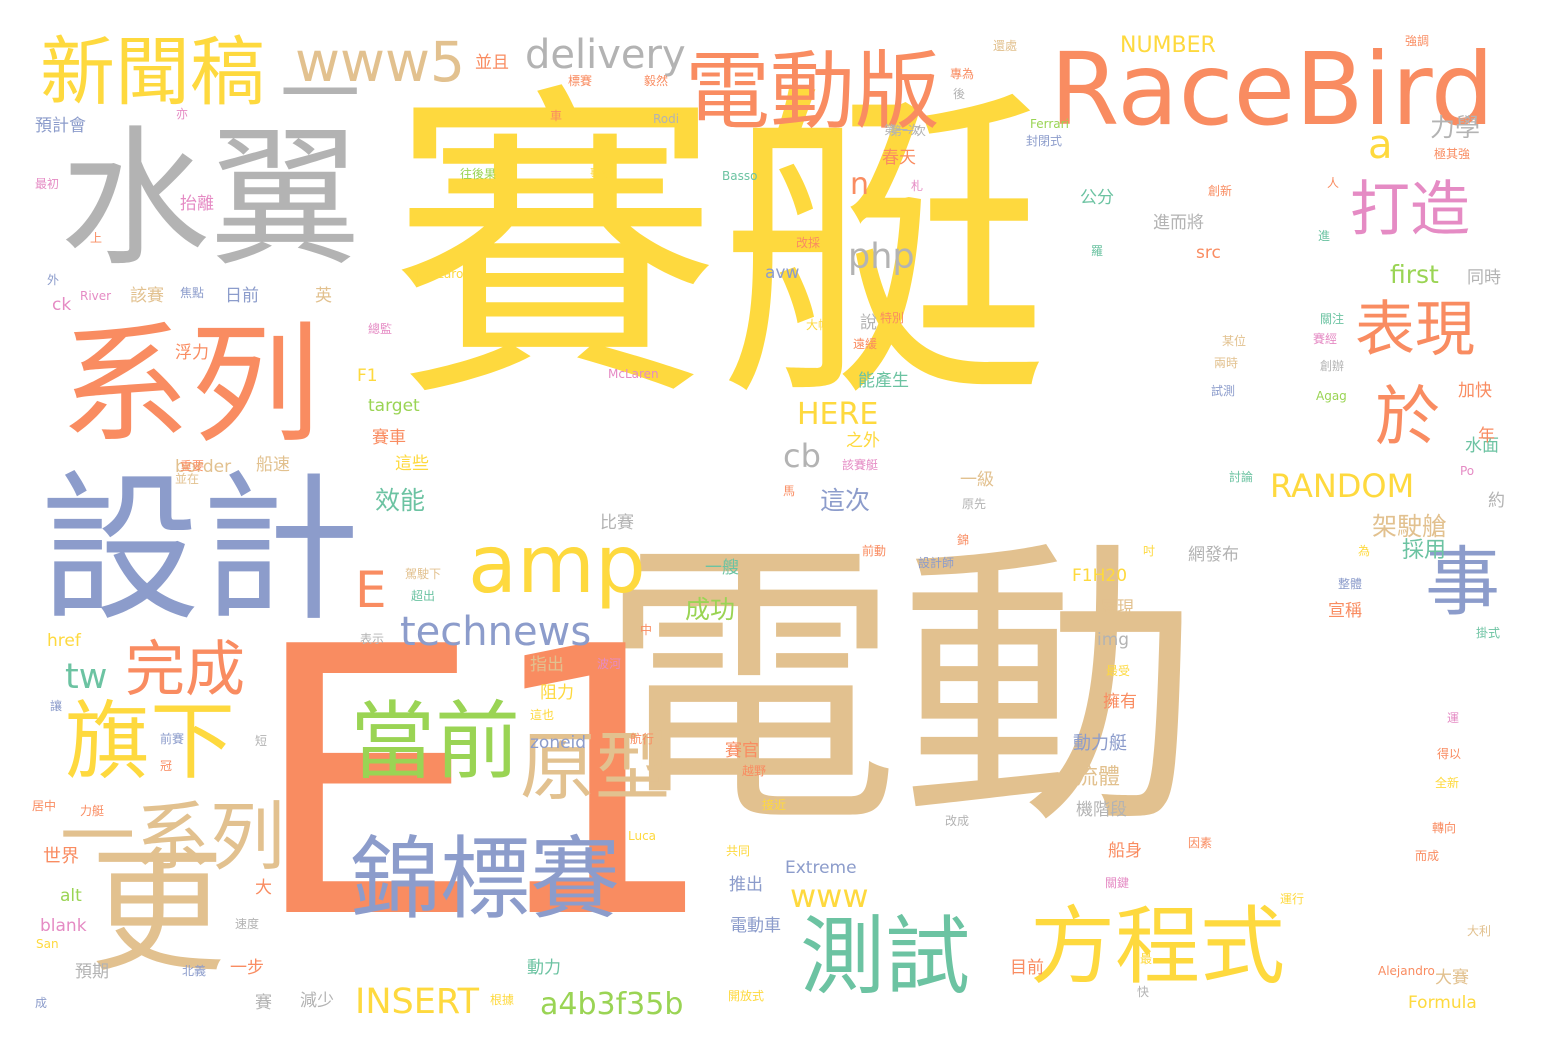  Describe the element at coordinates (860, 184) in the screenshot. I see `cloud-word: n` at that location.